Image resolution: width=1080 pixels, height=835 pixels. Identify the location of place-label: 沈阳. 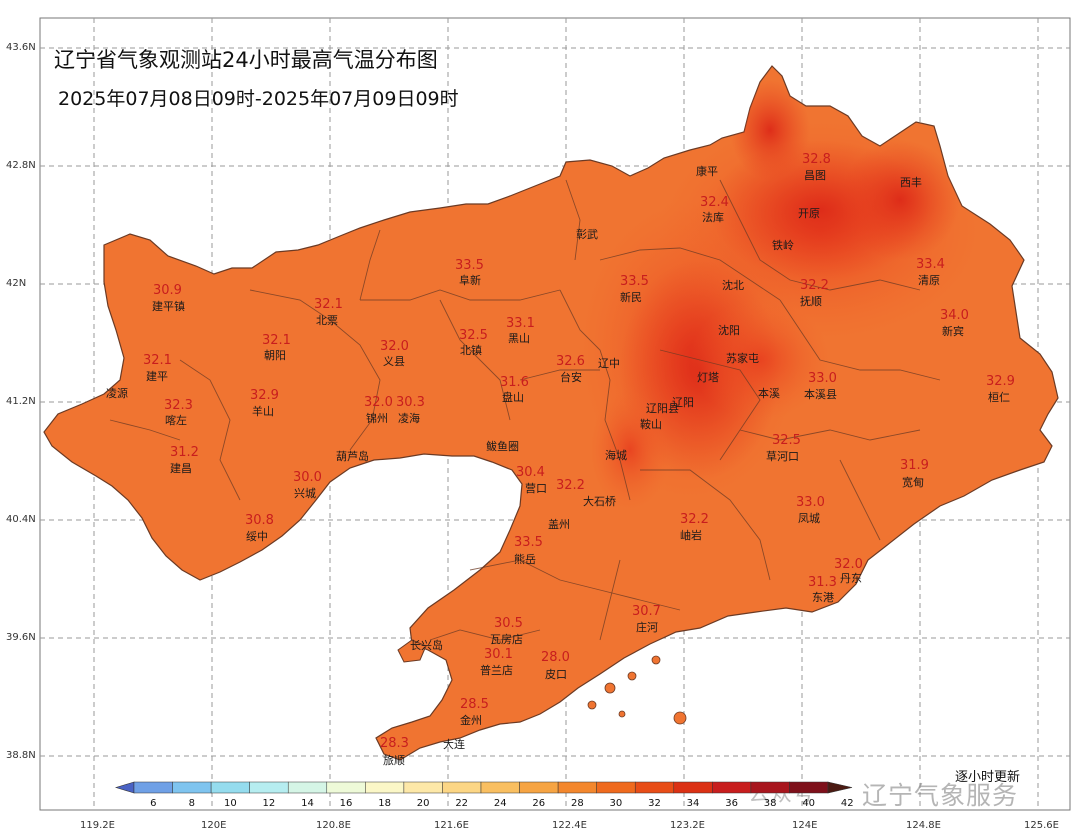
(729, 330).